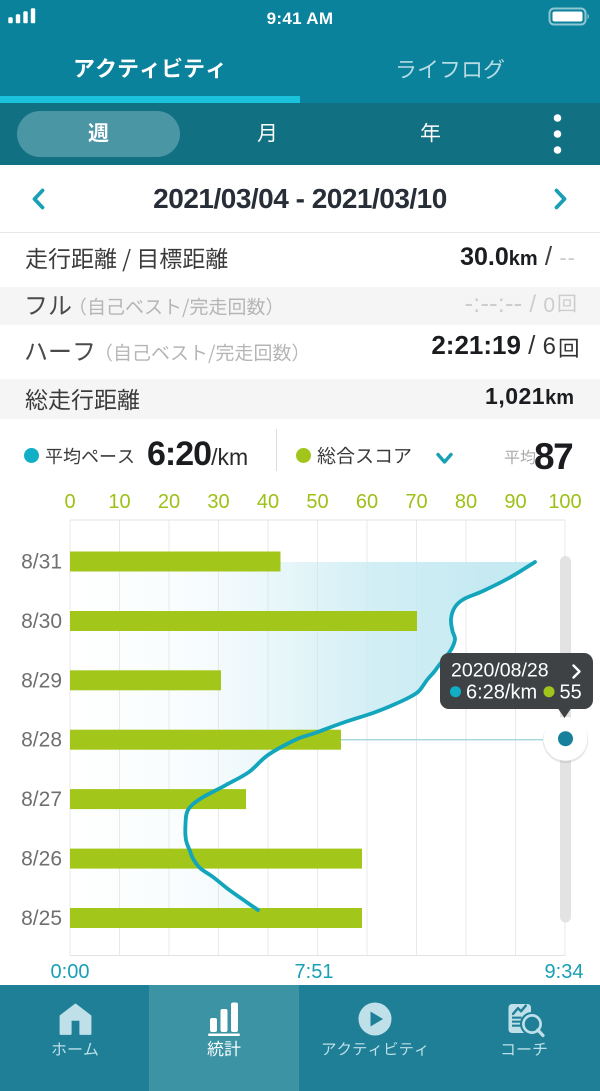  Describe the element at coordinates (416, 502) in the screenshot. I see `svg-text: 70` at that location.